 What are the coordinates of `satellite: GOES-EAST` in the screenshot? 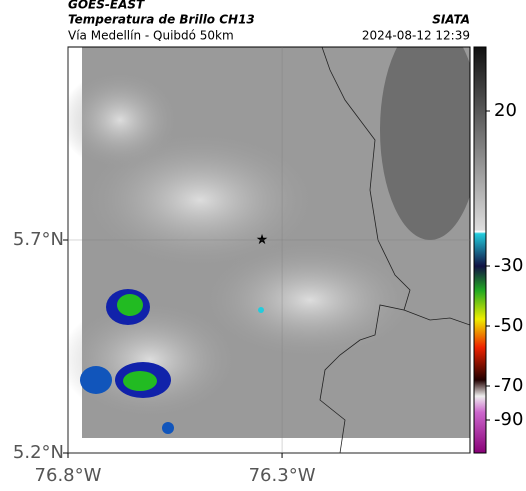 It's located at (106, 6).